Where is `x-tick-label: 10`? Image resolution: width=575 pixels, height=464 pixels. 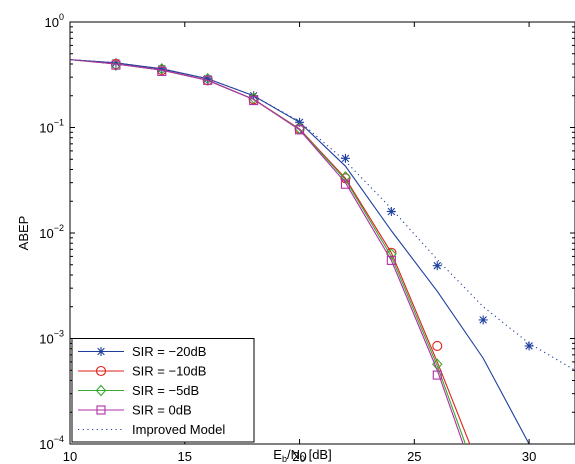
x-tick-label: 10 is located at coordinates (70, 456).